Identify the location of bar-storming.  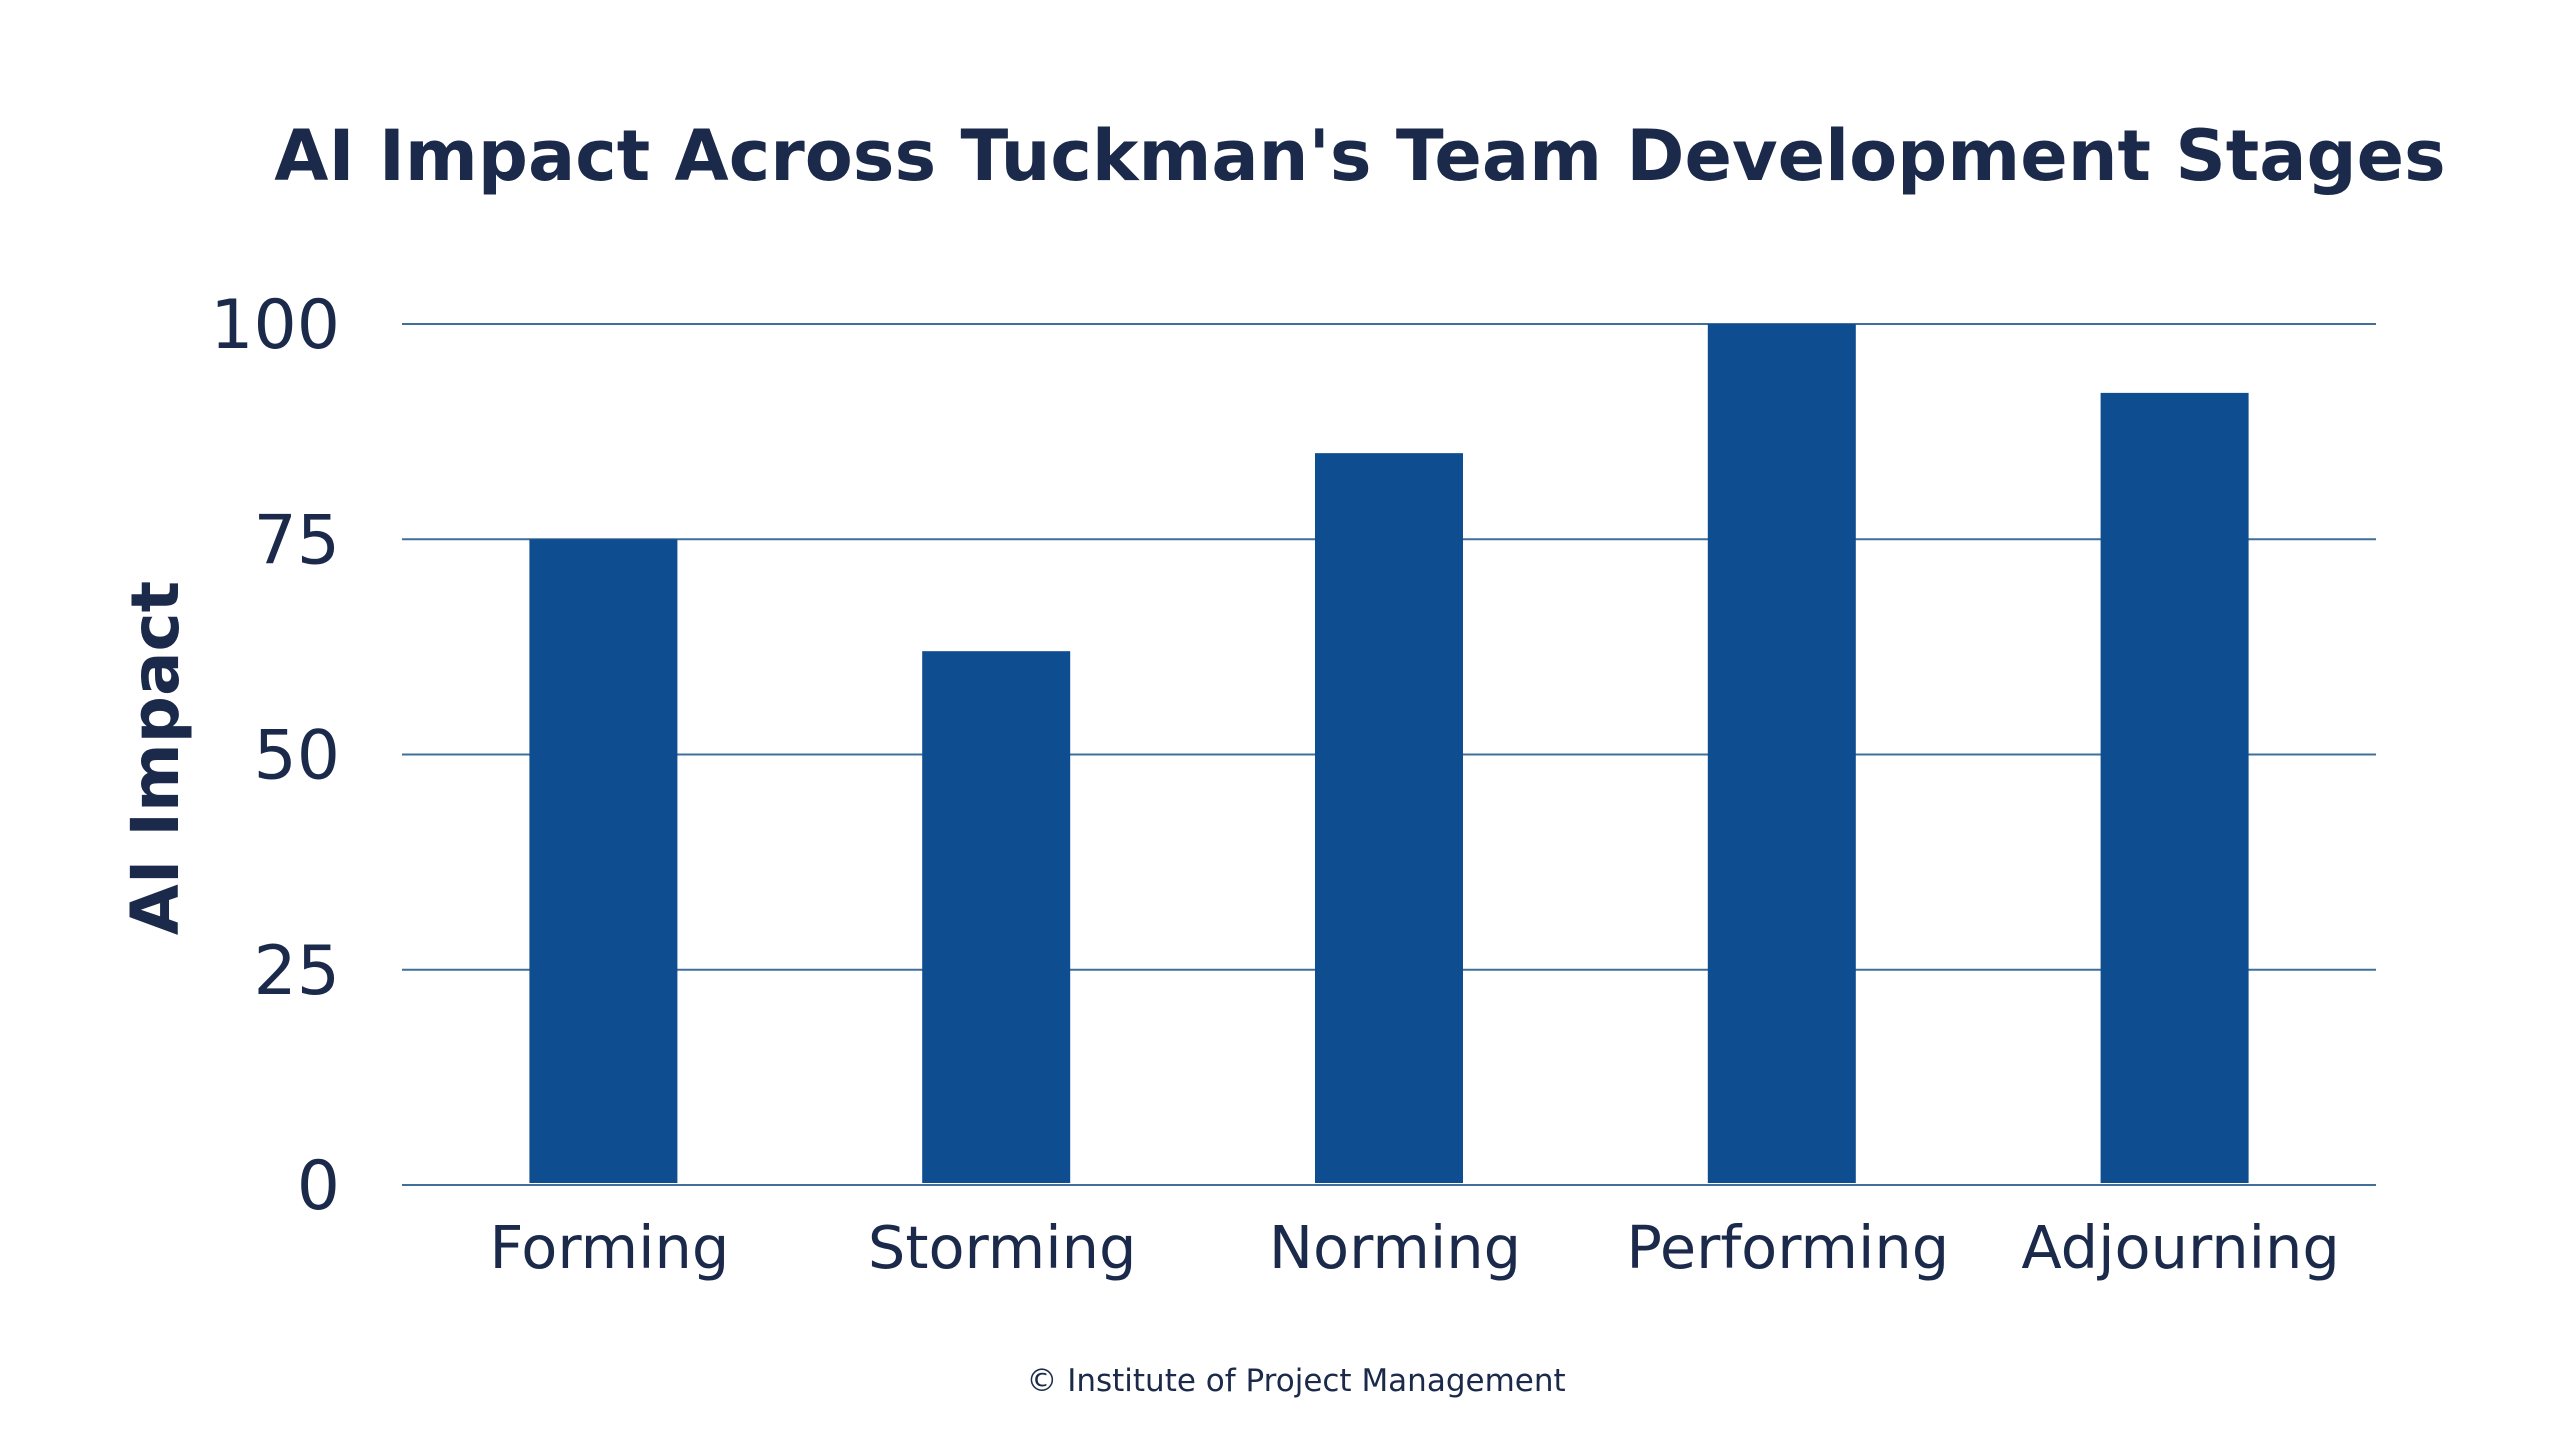
(996, 917).